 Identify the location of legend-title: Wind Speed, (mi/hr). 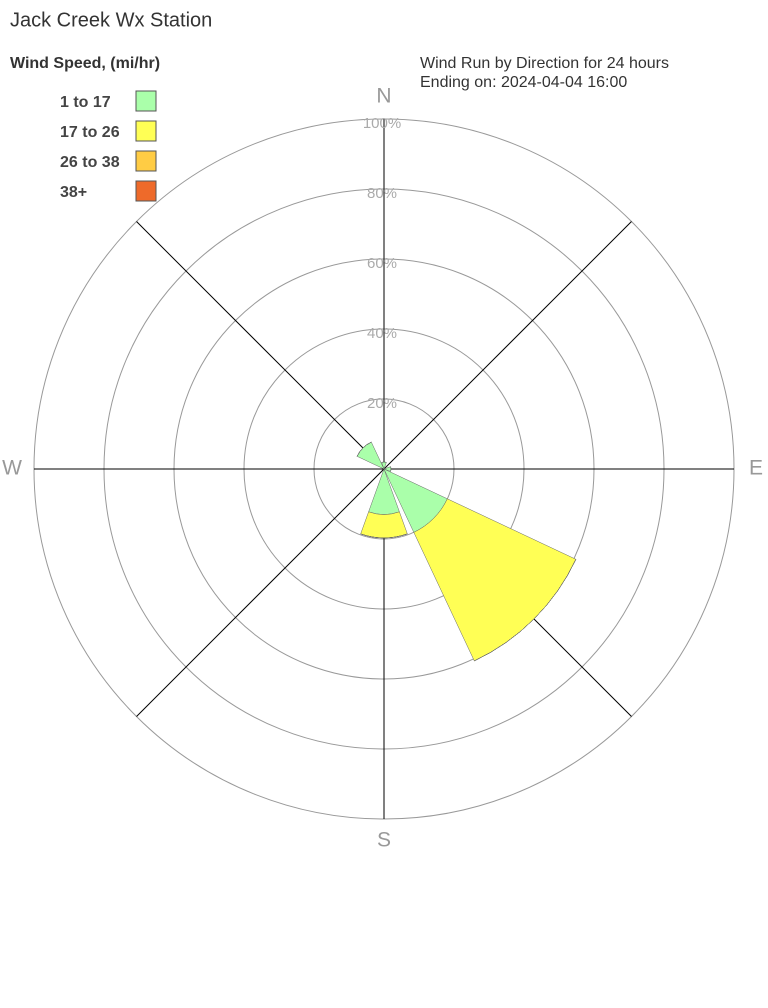
(85, 63).